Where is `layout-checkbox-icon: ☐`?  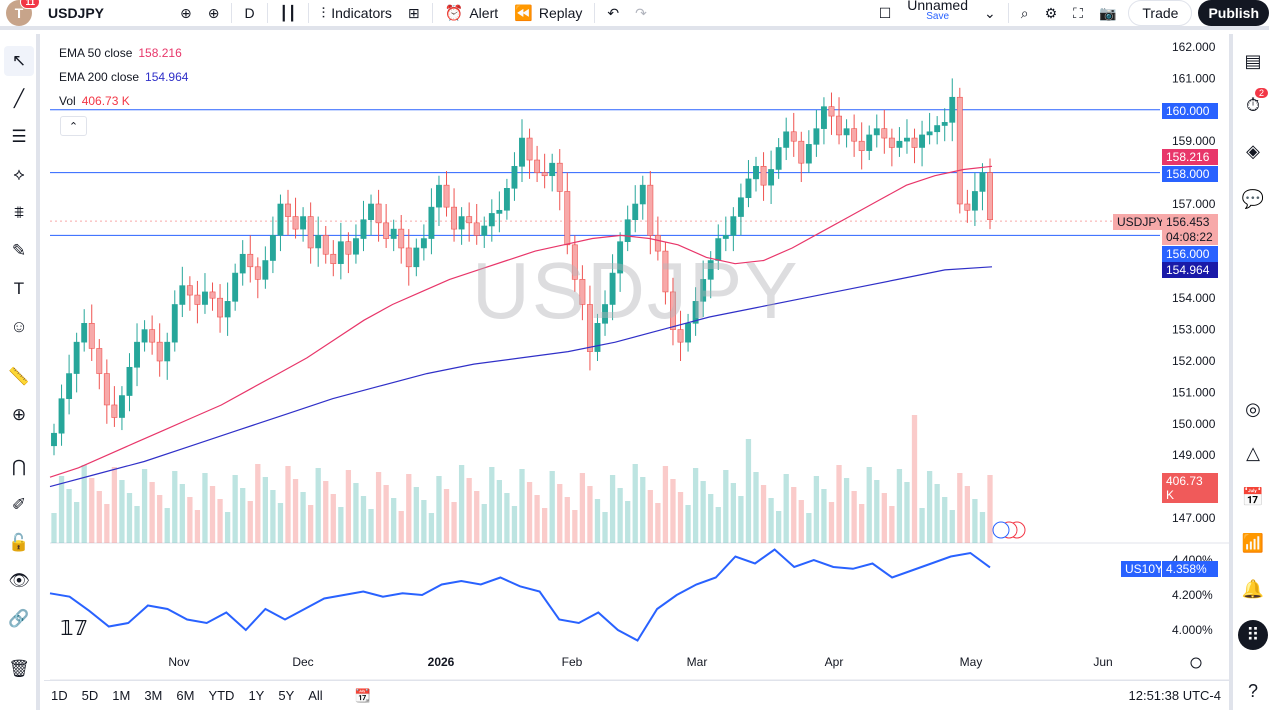 layout-checkbox-icon: ☐ is located at coordinates (885, 12).